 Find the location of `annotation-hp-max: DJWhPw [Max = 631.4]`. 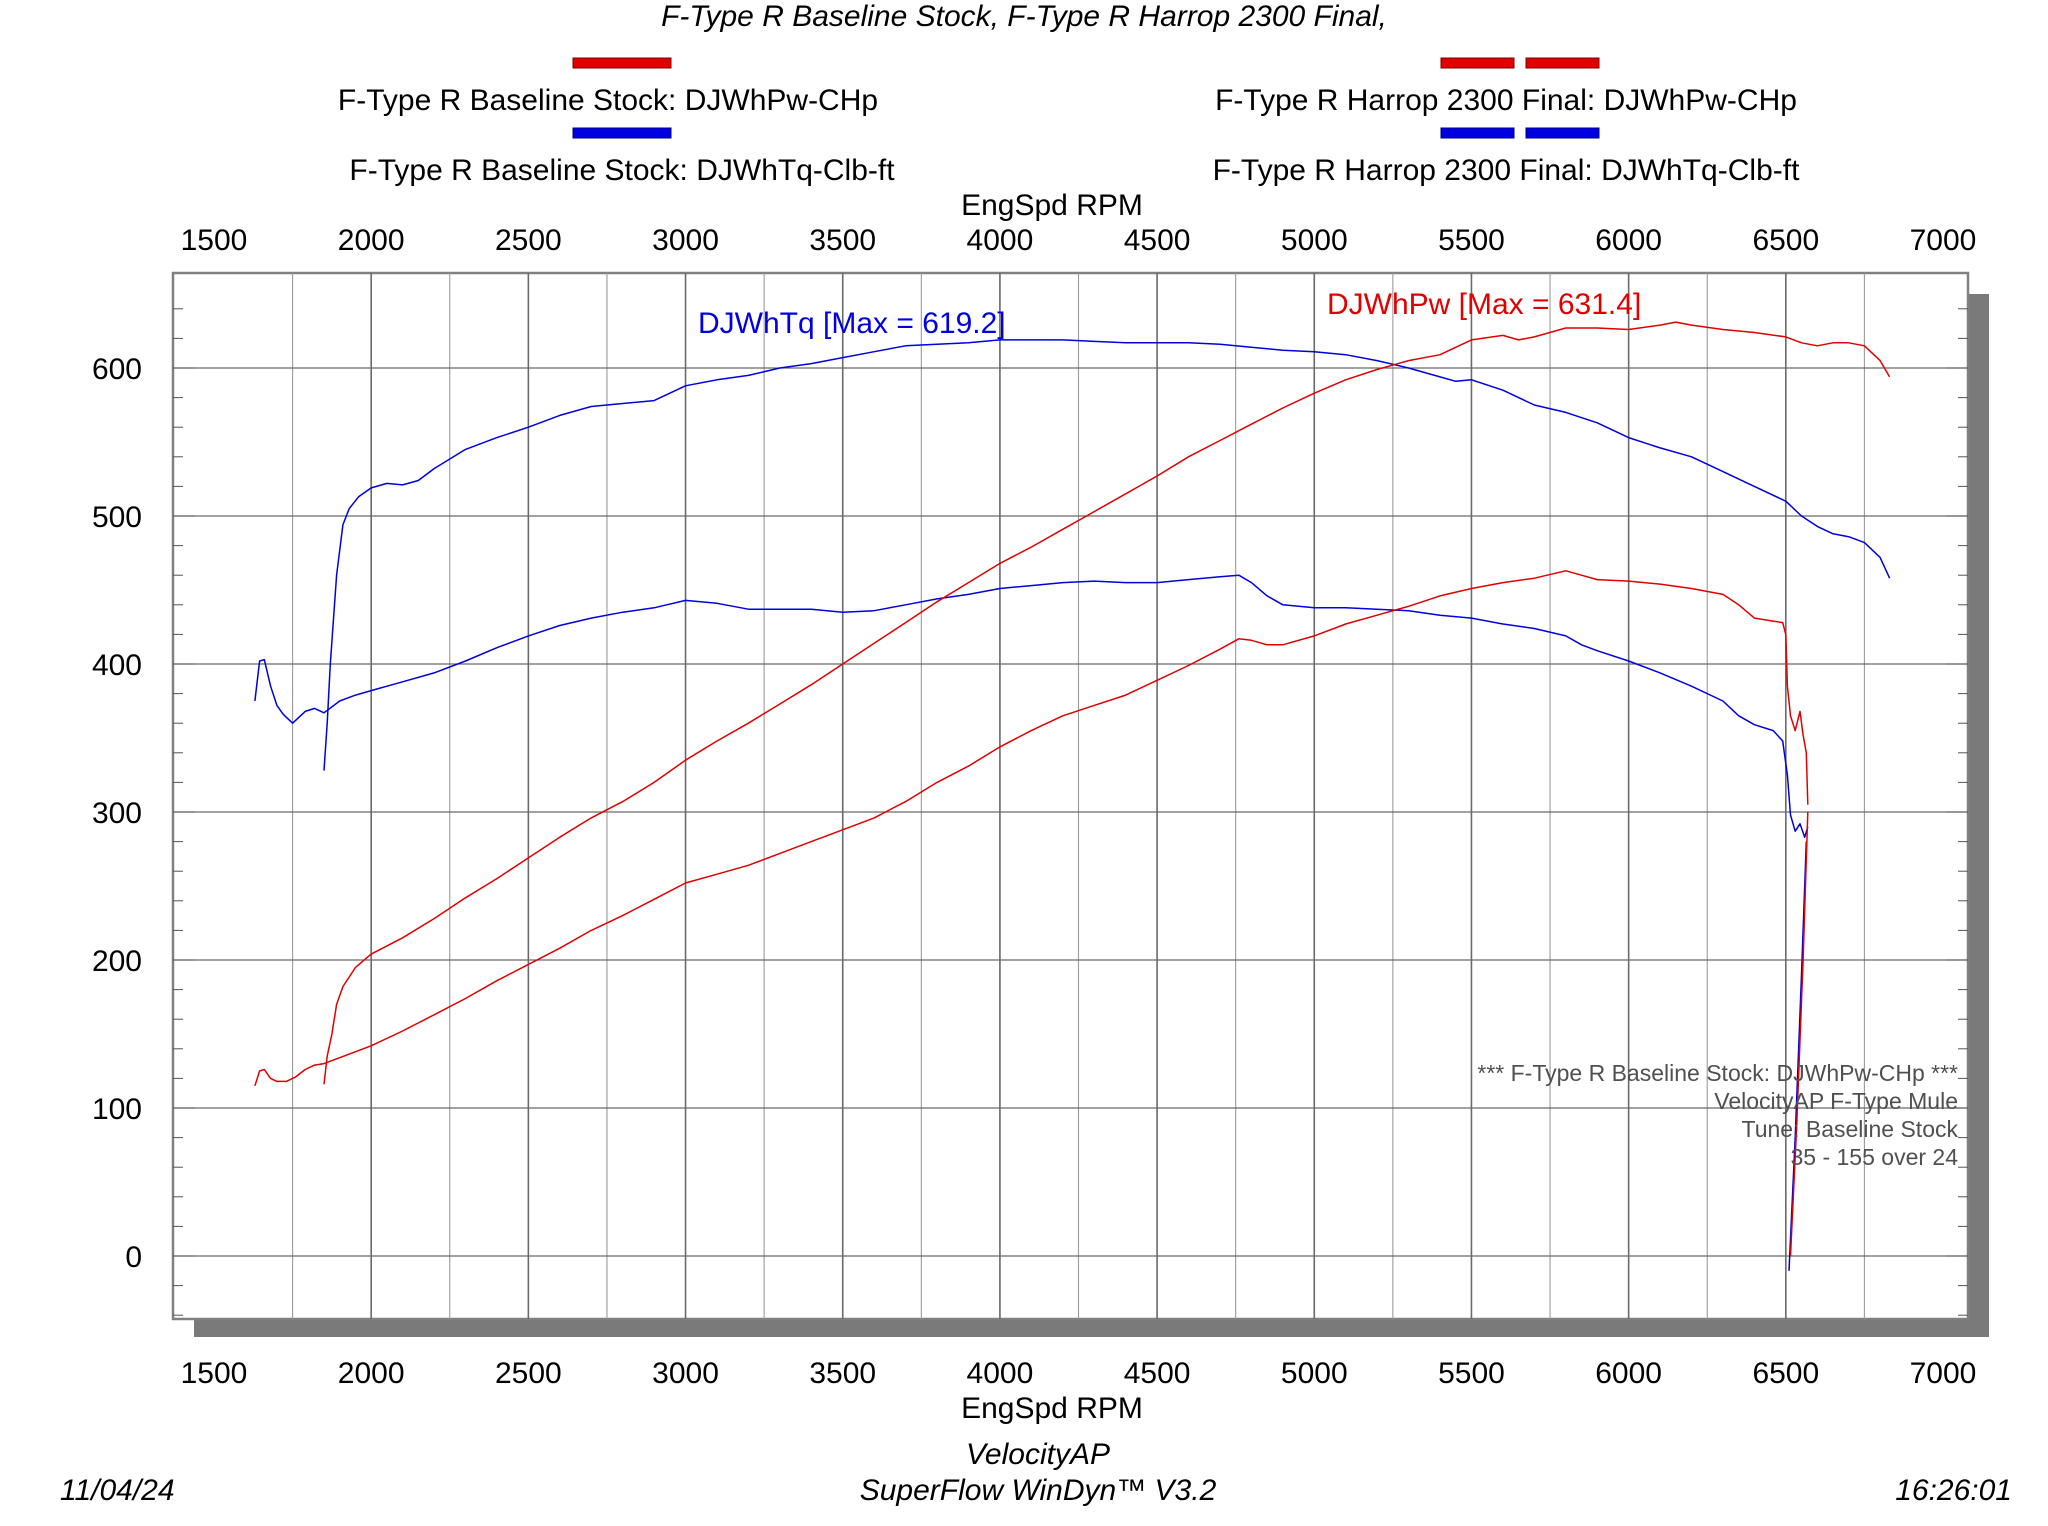

annotation-hp-max: DJWhPw [Max = 631.4] is located at coordinates (1484, 304).